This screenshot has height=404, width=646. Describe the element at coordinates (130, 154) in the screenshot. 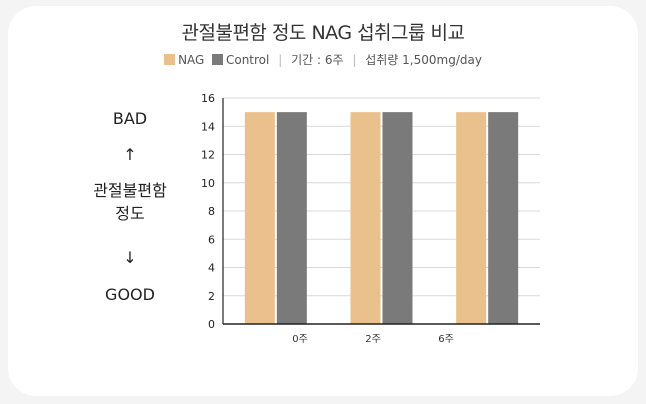

I see `y-scale-up-arrow: ↑` at that location.